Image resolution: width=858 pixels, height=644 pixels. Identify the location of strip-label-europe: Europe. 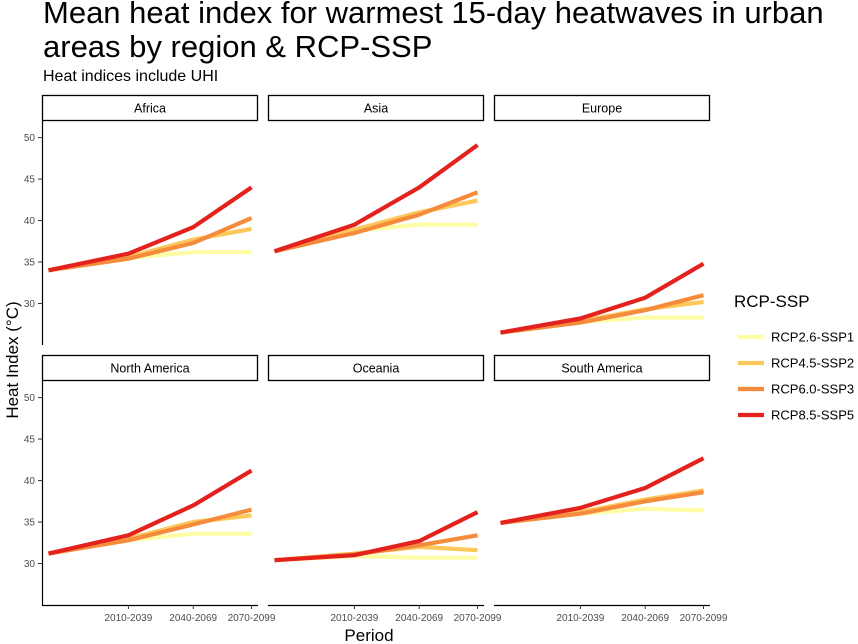
(602, 109).